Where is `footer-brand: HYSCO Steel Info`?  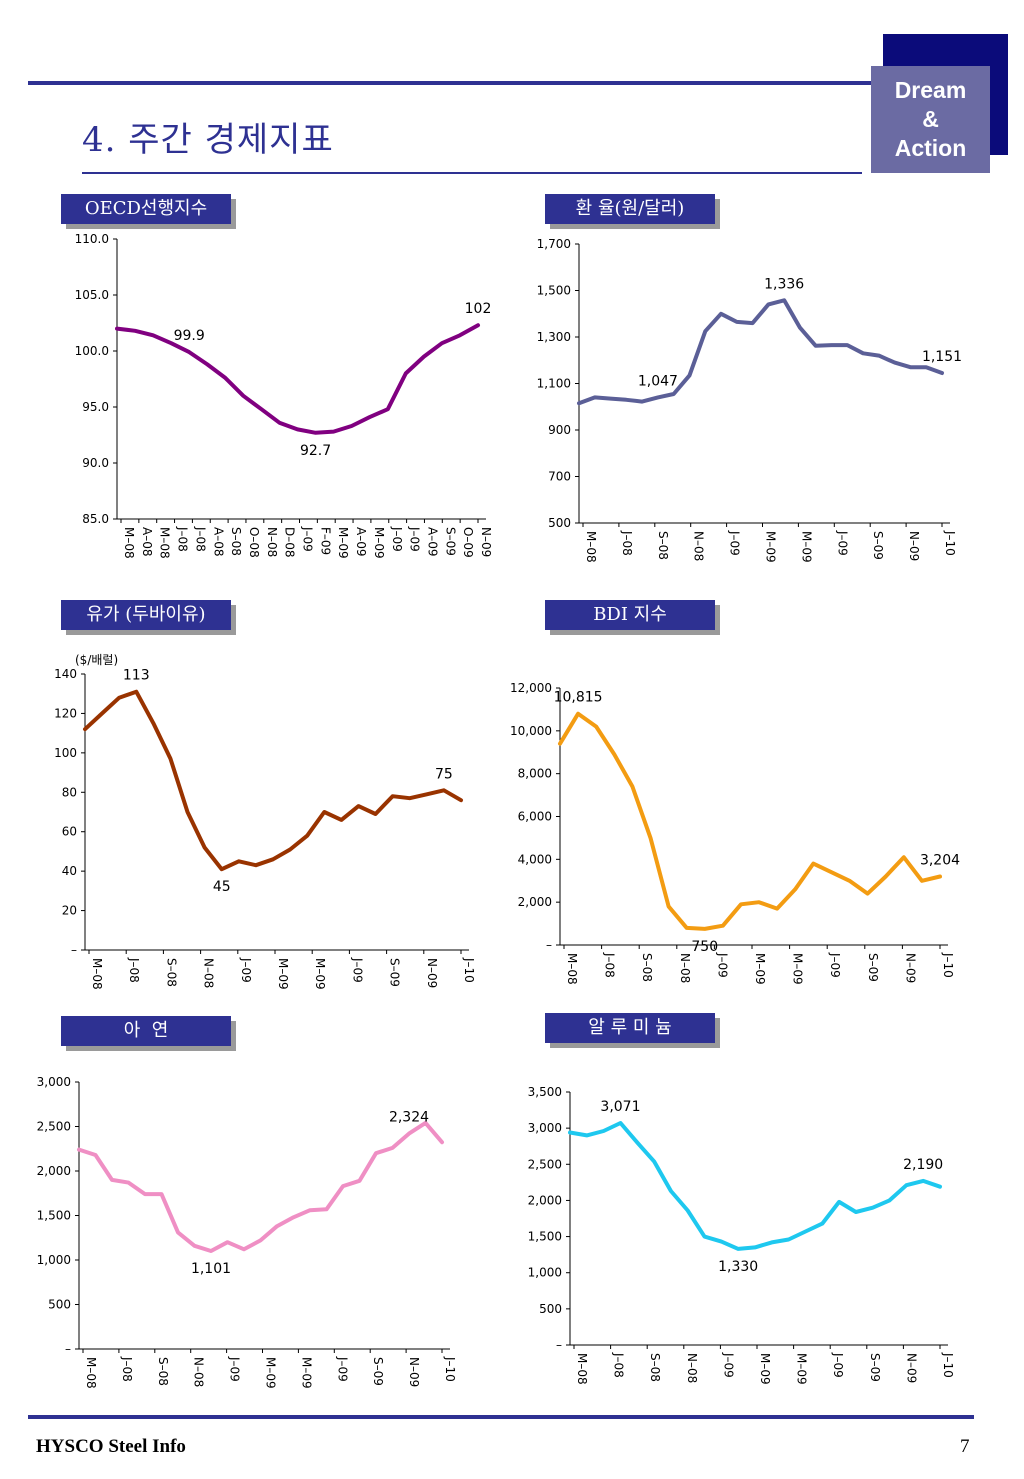 footer-brand: HYSCO Steel Info is located at coordinates (111, 1446).